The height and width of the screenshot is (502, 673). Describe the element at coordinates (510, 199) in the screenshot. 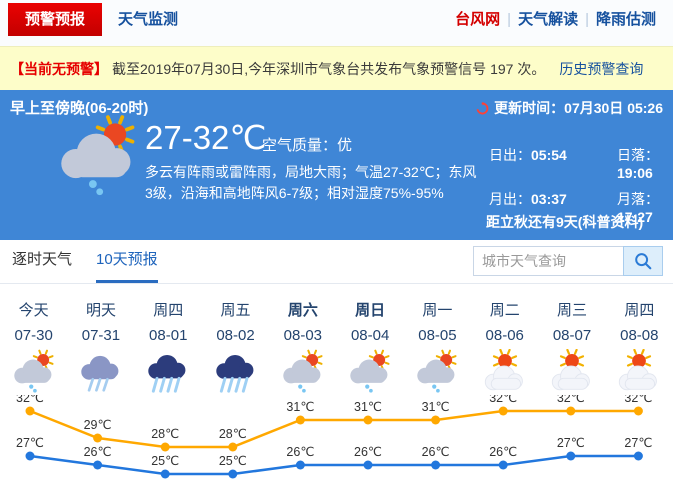

I see `sun-moon-label: 月出：` at that location.